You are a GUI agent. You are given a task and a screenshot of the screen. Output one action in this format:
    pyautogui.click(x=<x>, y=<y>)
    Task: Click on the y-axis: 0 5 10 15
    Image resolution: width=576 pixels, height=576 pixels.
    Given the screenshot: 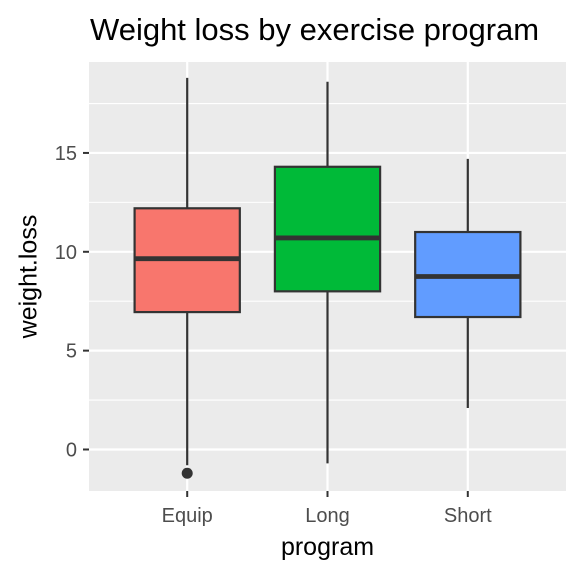 What is the action you would take?
    pyautogui.click(x=72, y=302)
    